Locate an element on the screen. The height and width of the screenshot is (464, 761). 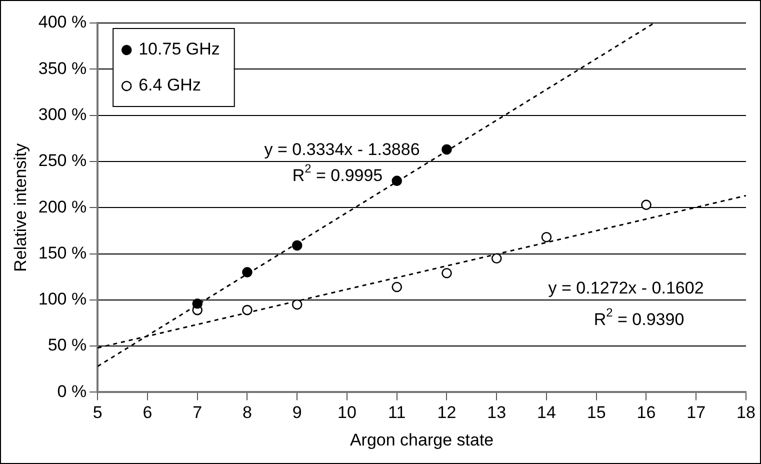
y-tick-label: 250 % is located at coordinates (62, 160).